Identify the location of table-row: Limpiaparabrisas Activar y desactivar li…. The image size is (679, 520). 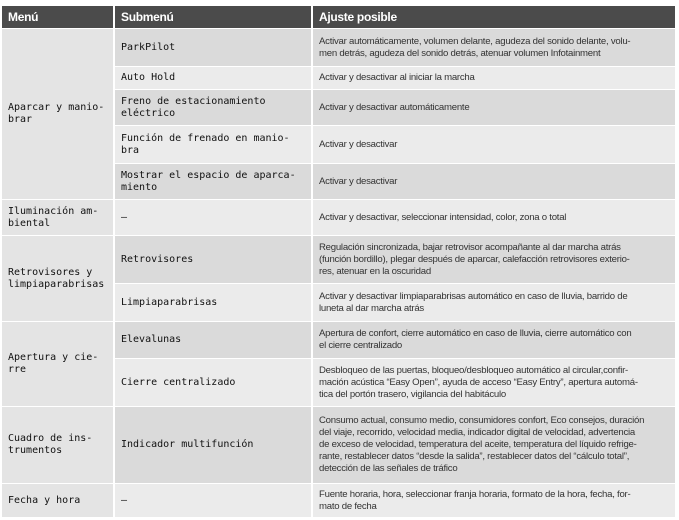
(338, 302).